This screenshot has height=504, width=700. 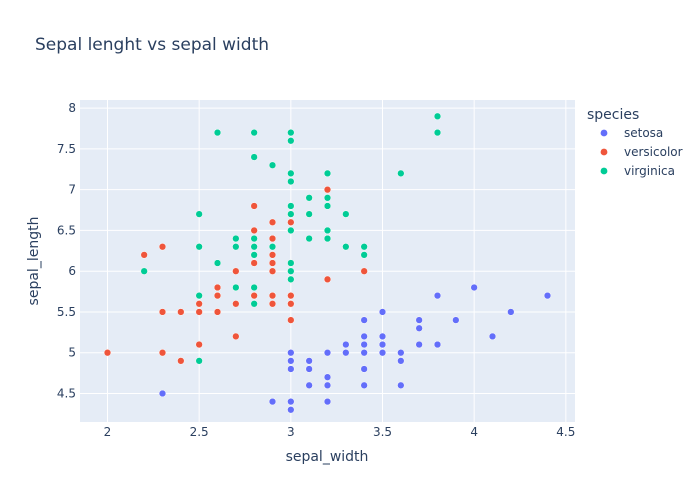 I want to click on legend-items: setosa versicolor virginica, so click(x=641, y=152).